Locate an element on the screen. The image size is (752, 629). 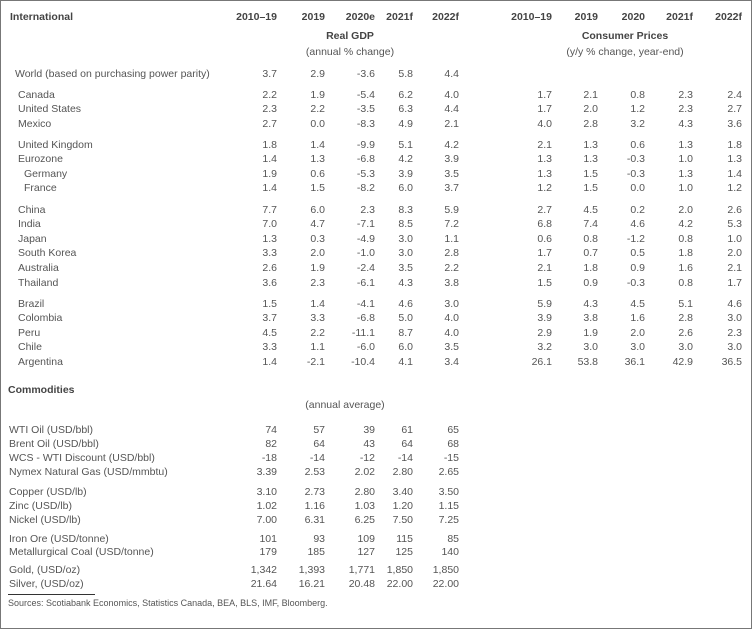
gdp-value: 3.5 is located at coordinates (451, 174).